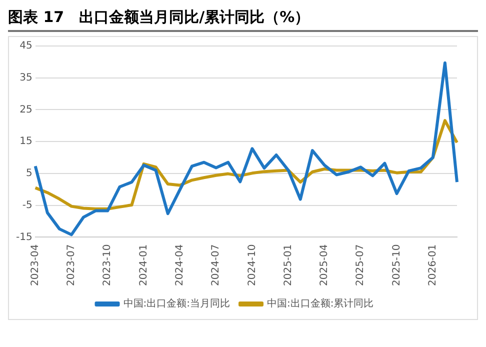  I want to click on x-tick-label: 2025-01, so click(288, 265).